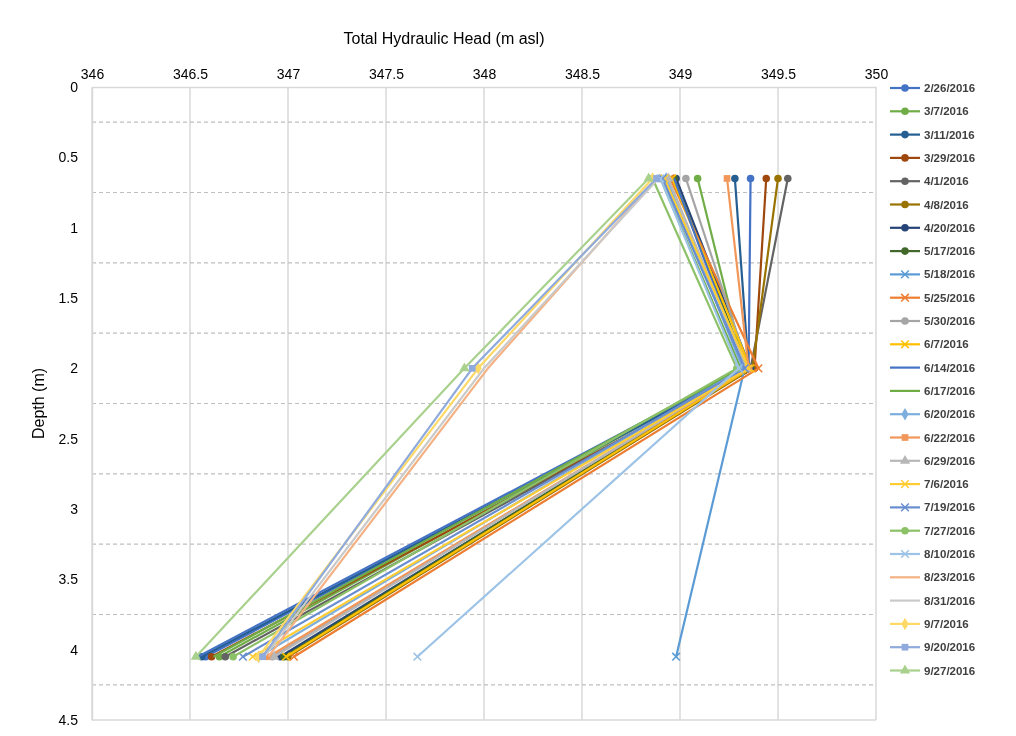  I want to click on legend-label: 6/29/2016, so click(950, 460).